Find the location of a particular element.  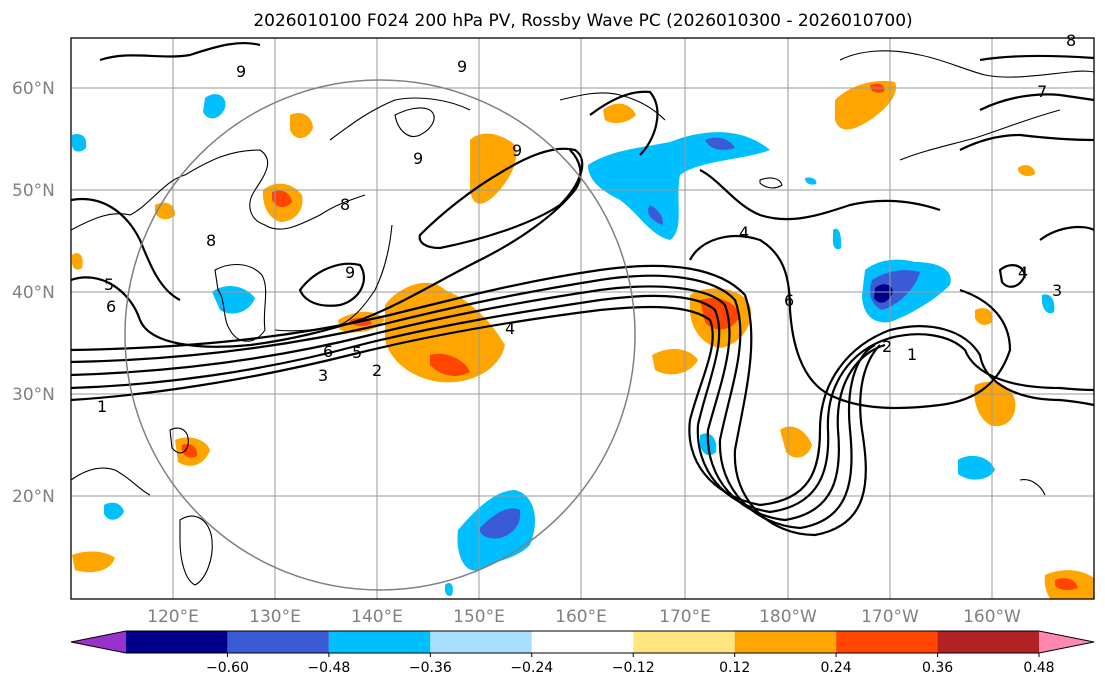

colorbar-tick-label: 0.48 is located at coordinates (1038, 668).